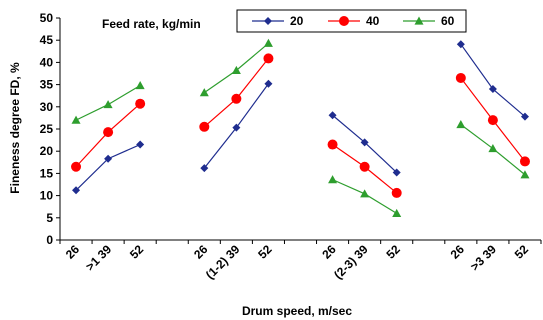 The width and height of the screenshot is (543, 320). I want to click on legend-label: 40, so click(373, 21).